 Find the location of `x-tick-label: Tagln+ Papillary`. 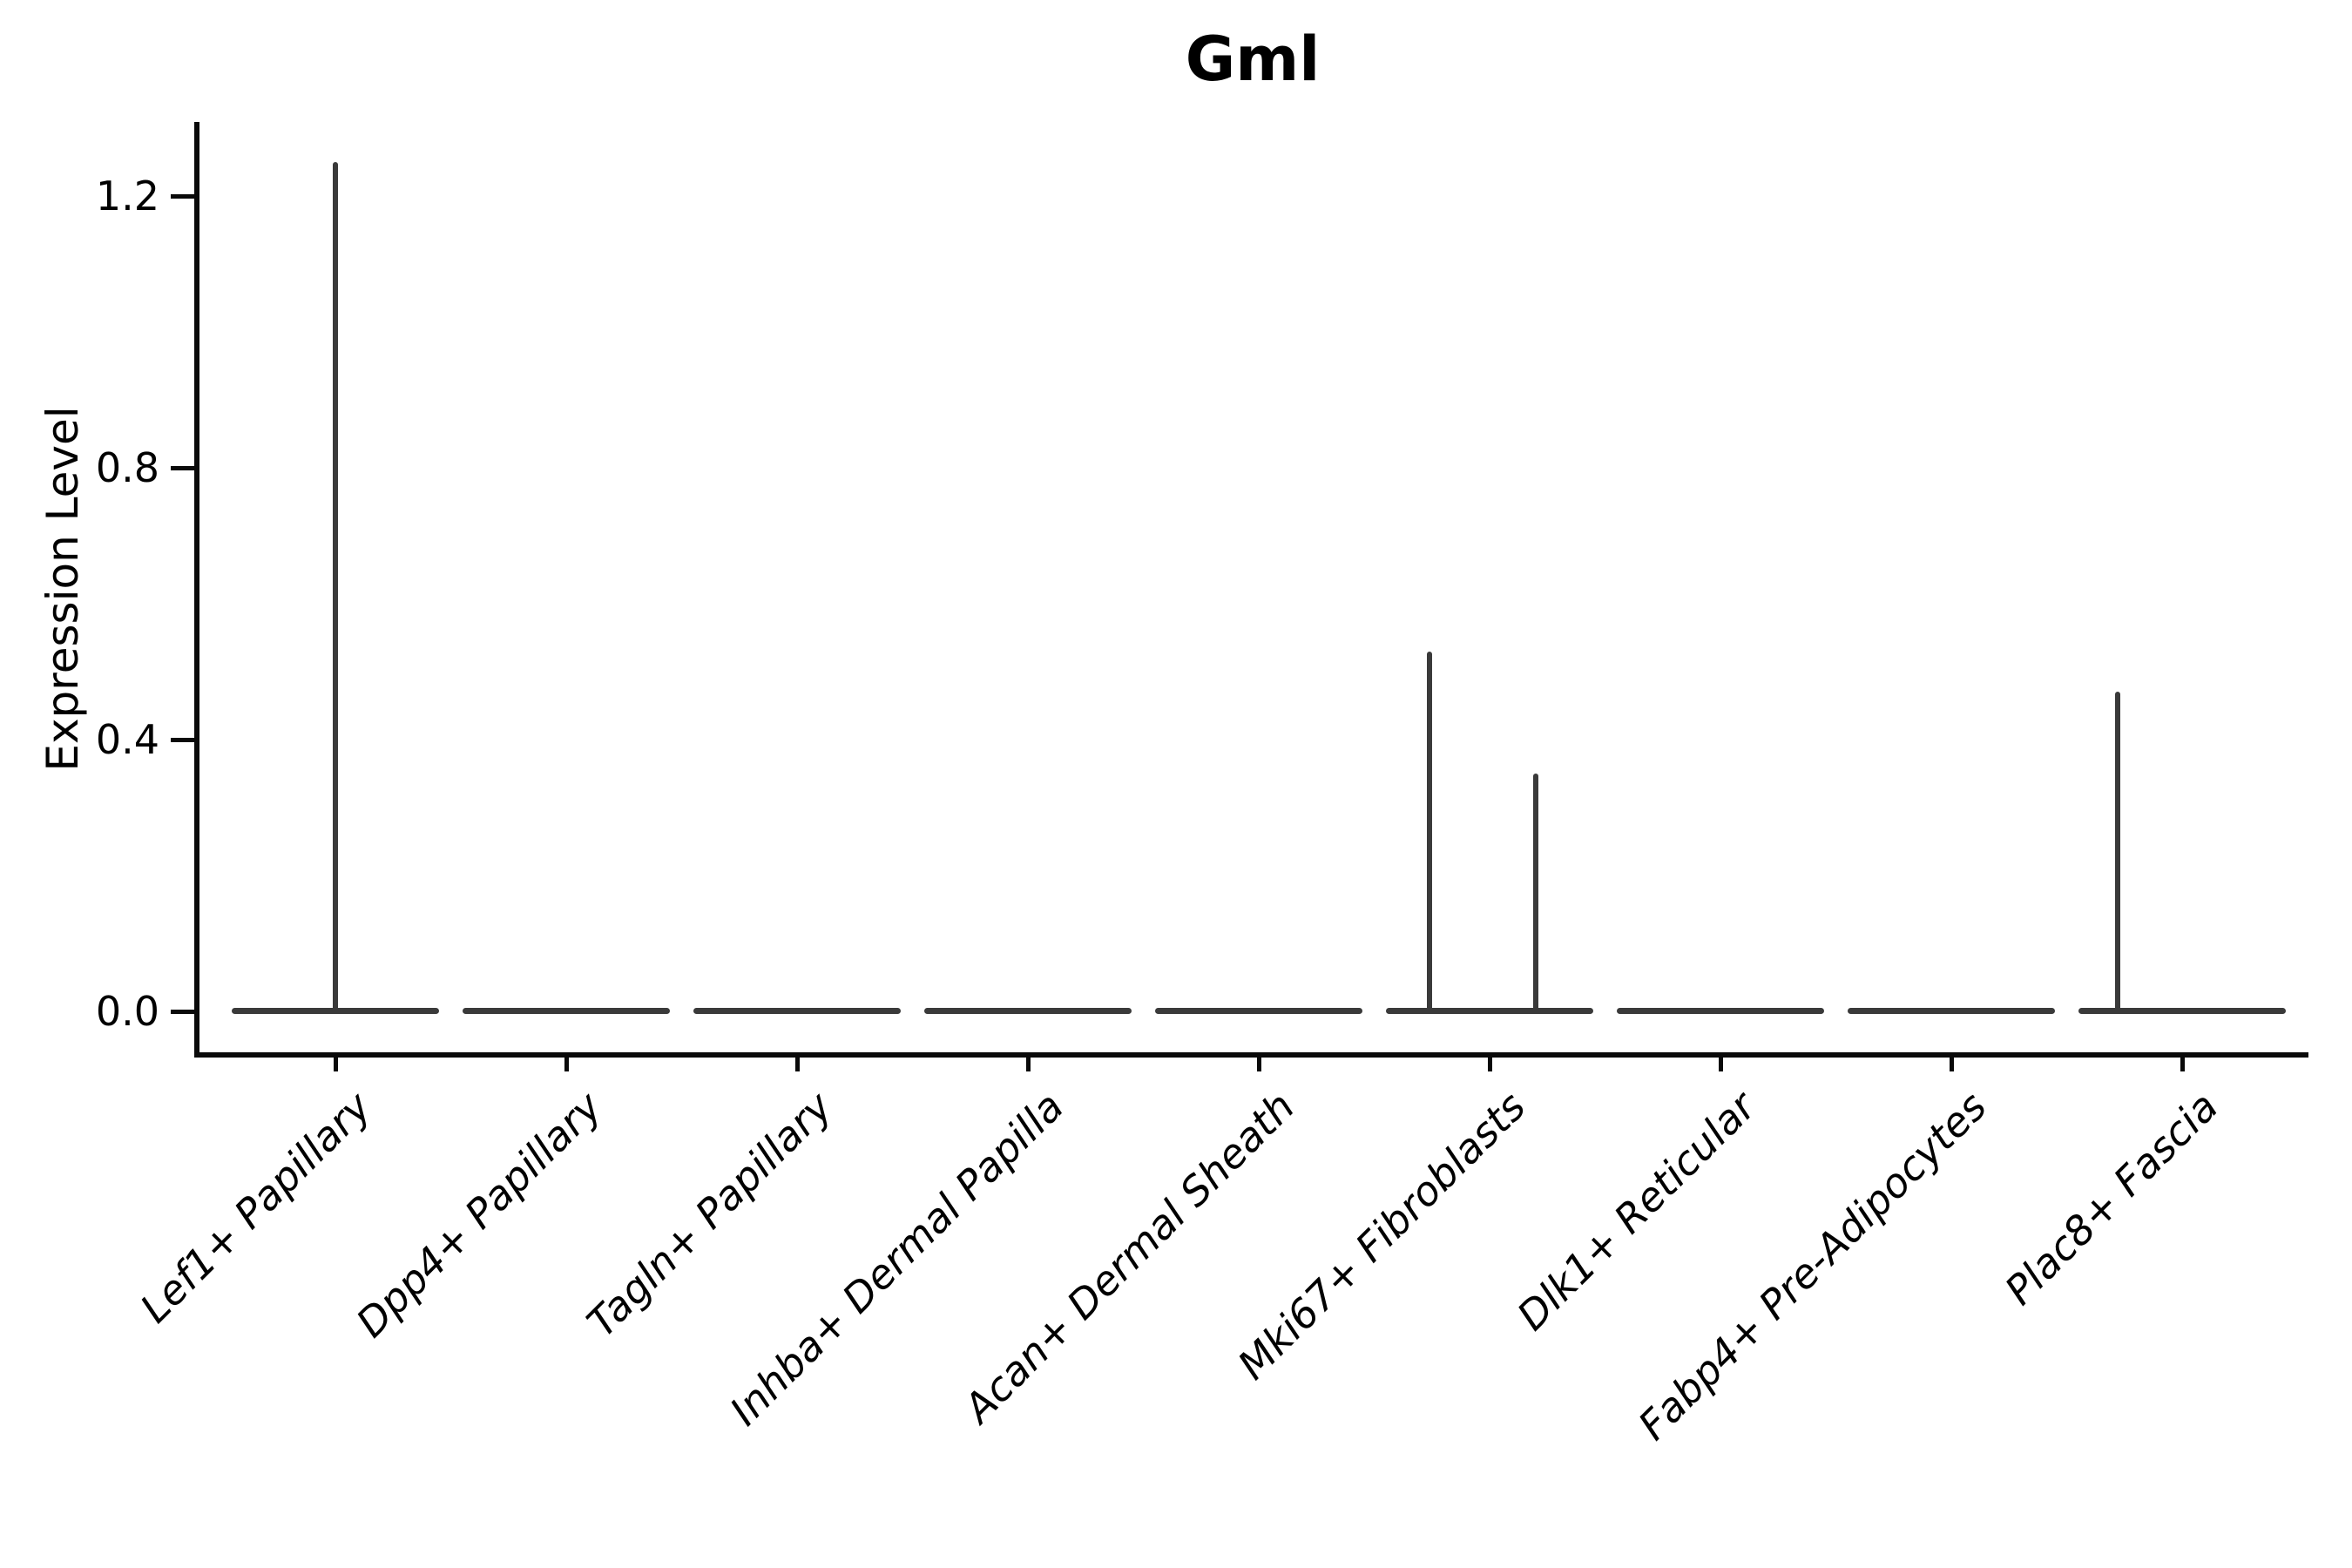

x-tick-label: Tagln+ Papillary is located at coordinates (710, 1214).